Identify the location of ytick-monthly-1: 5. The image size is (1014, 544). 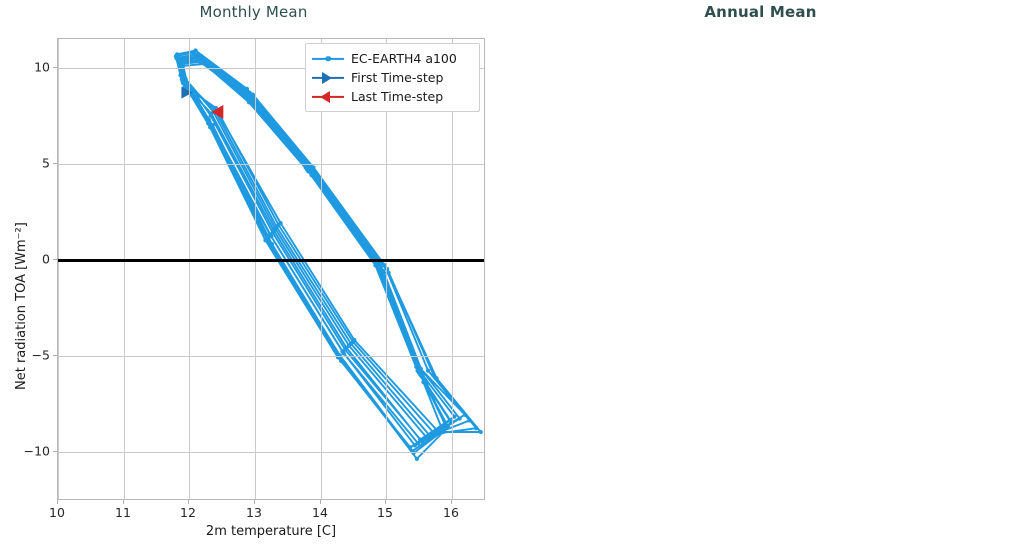
(46, 163).